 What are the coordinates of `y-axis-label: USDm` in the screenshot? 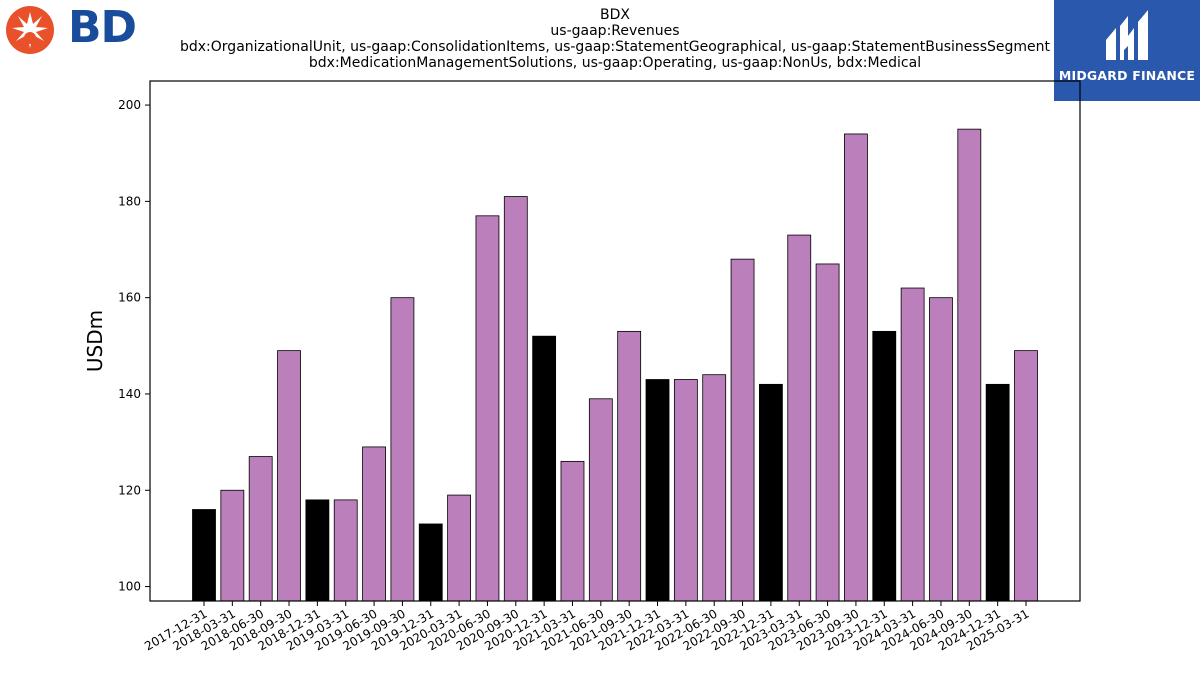 It's located at (95, 341).